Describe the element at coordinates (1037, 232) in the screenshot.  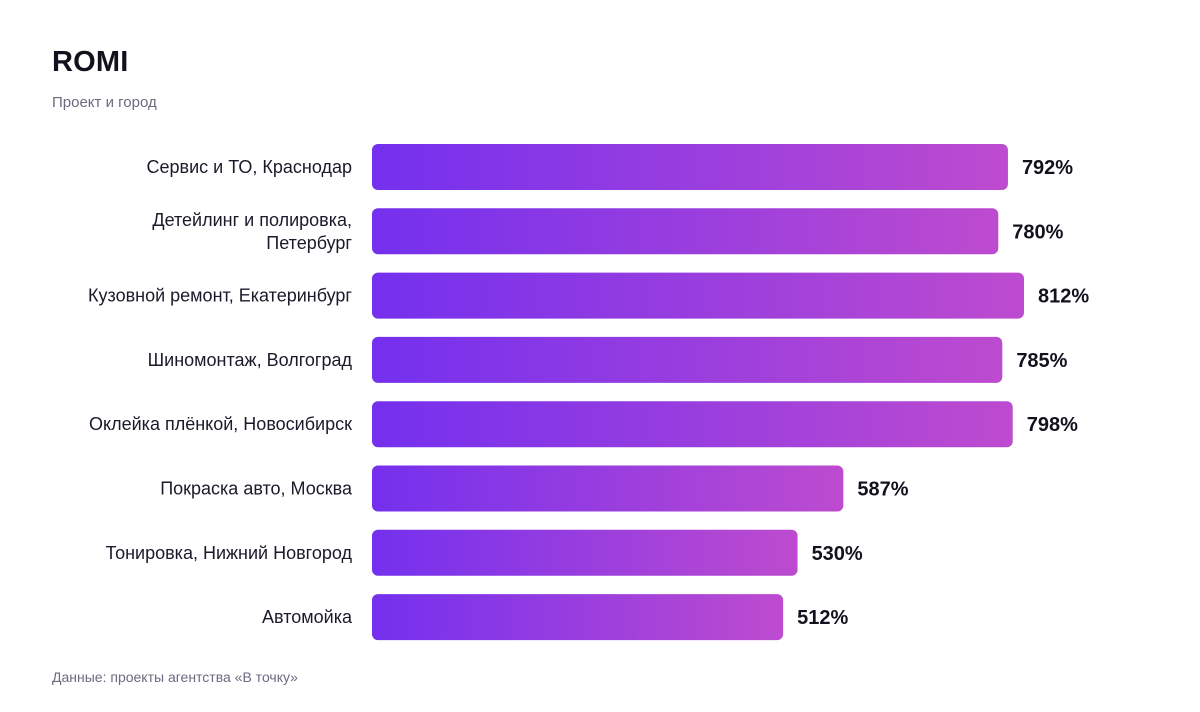
I see `value-label-2: 780%` at that location.